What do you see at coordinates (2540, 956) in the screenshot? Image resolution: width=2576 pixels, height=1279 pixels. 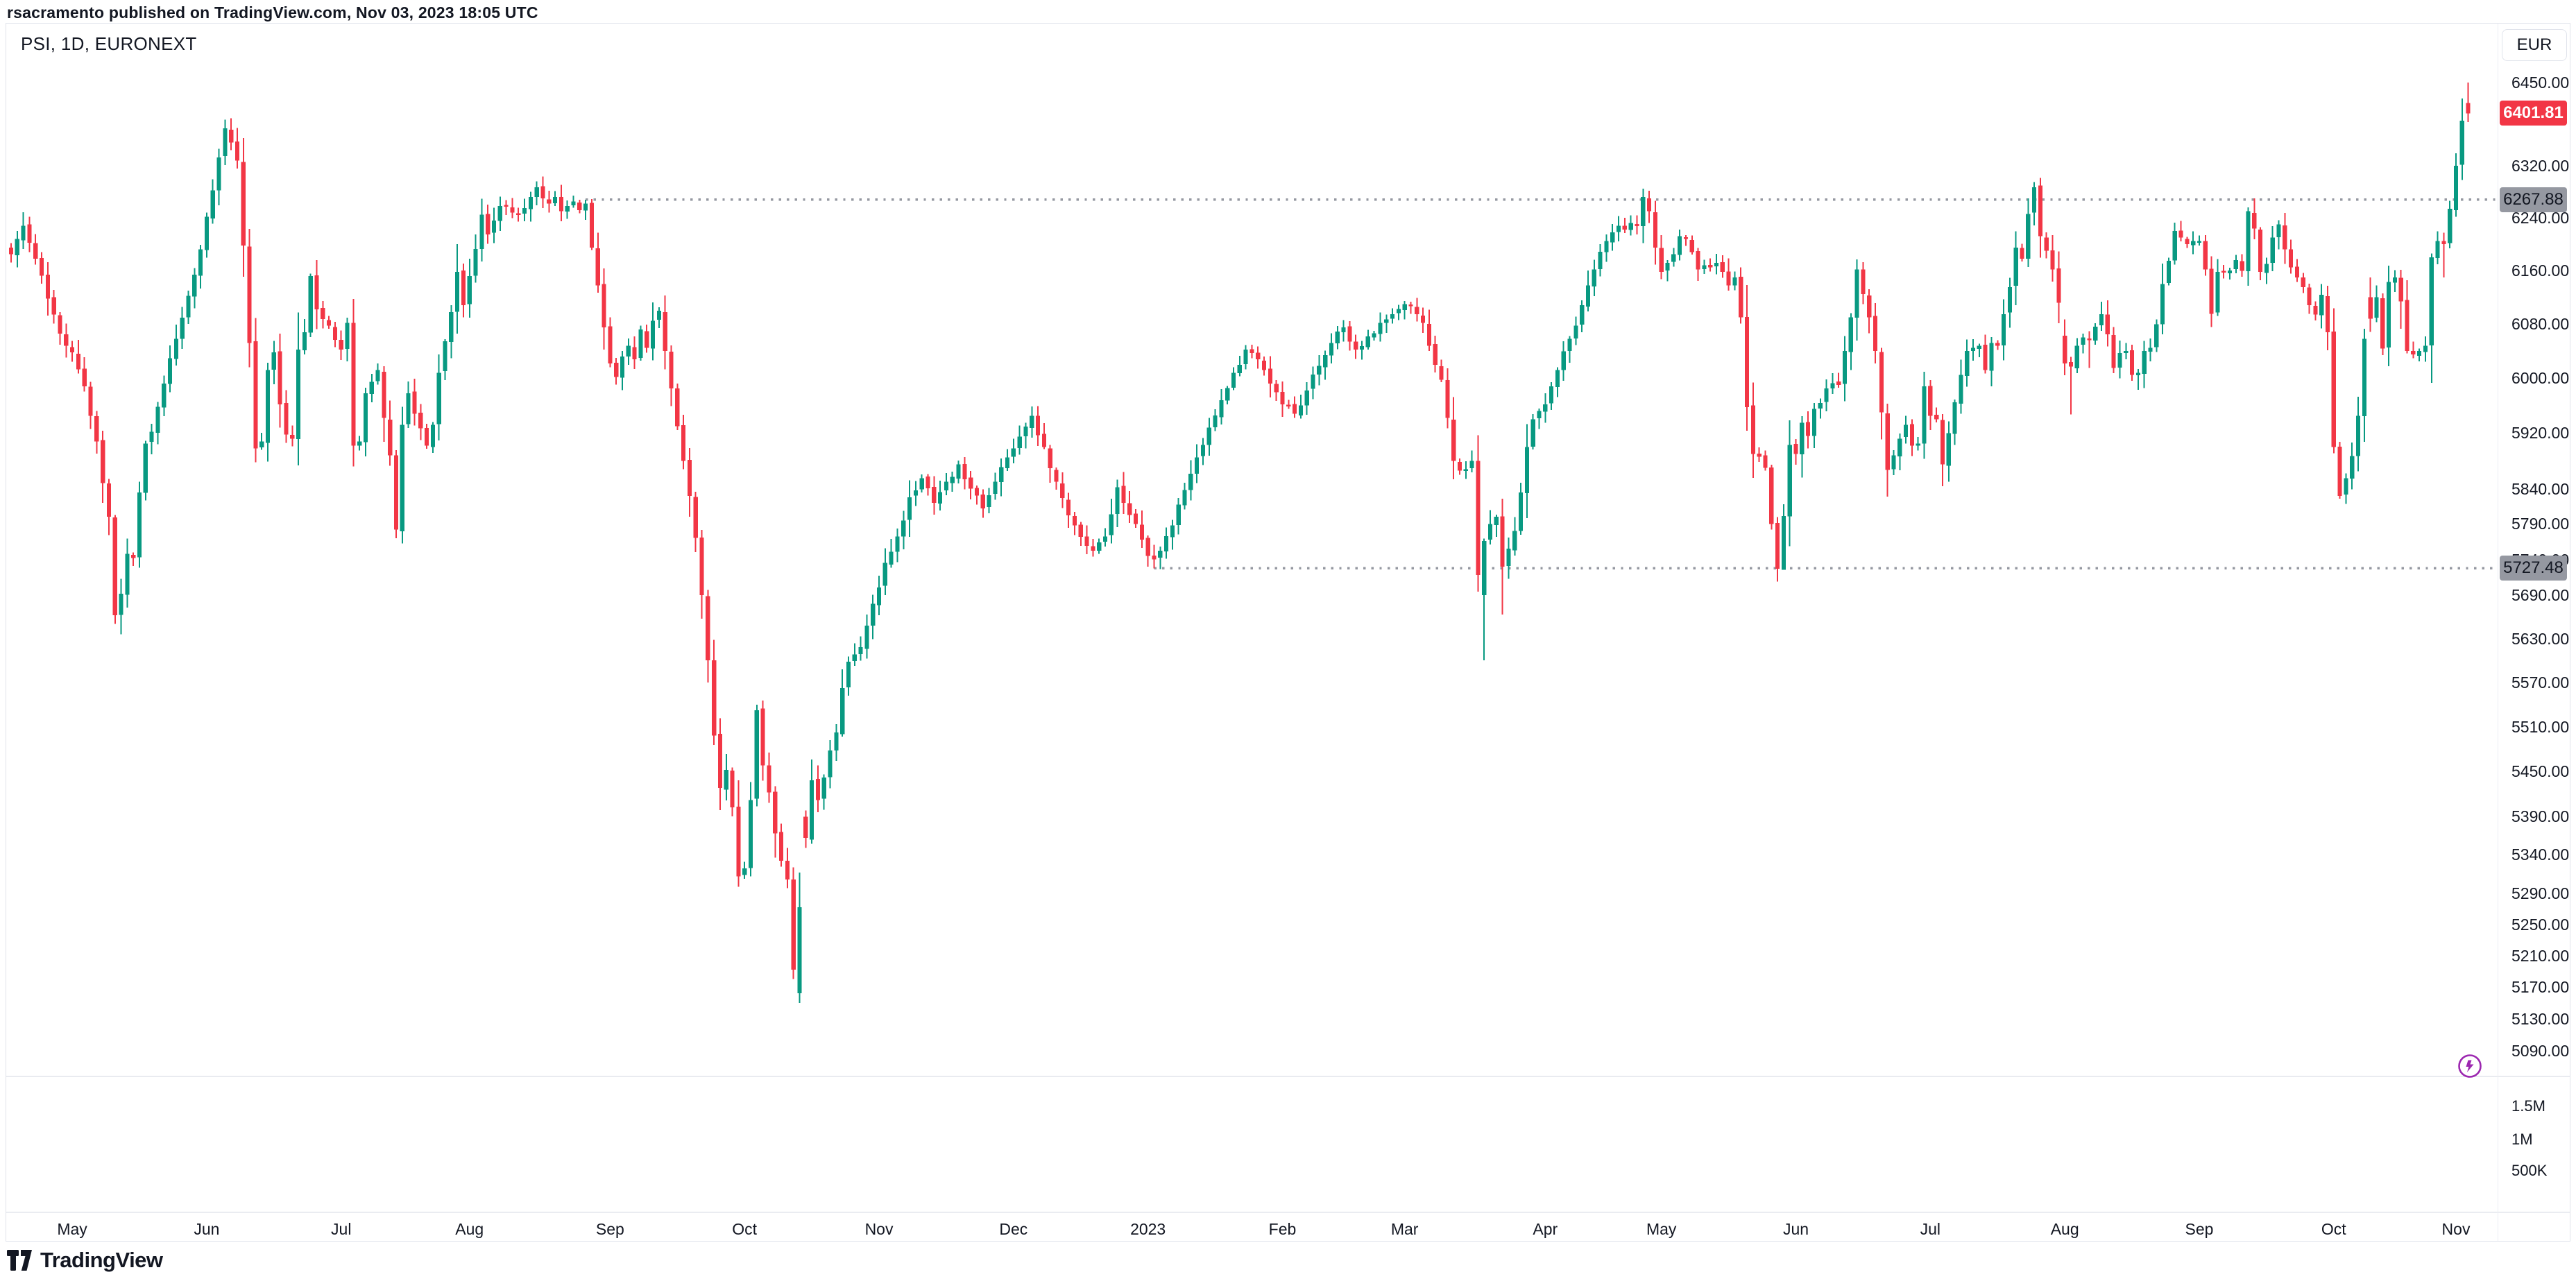 I see `price-tick-label: 5210.00` at bounding box center [2540, 956].